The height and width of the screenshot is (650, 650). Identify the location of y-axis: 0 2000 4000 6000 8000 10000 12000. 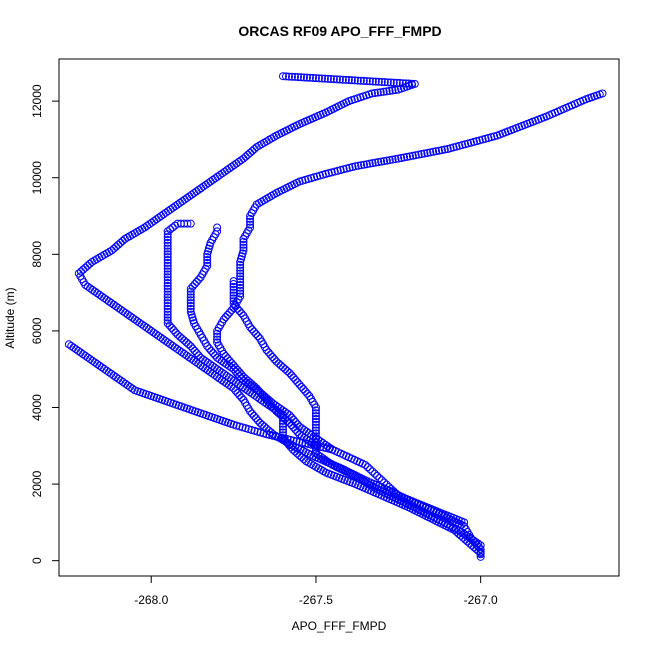
(44, 324).